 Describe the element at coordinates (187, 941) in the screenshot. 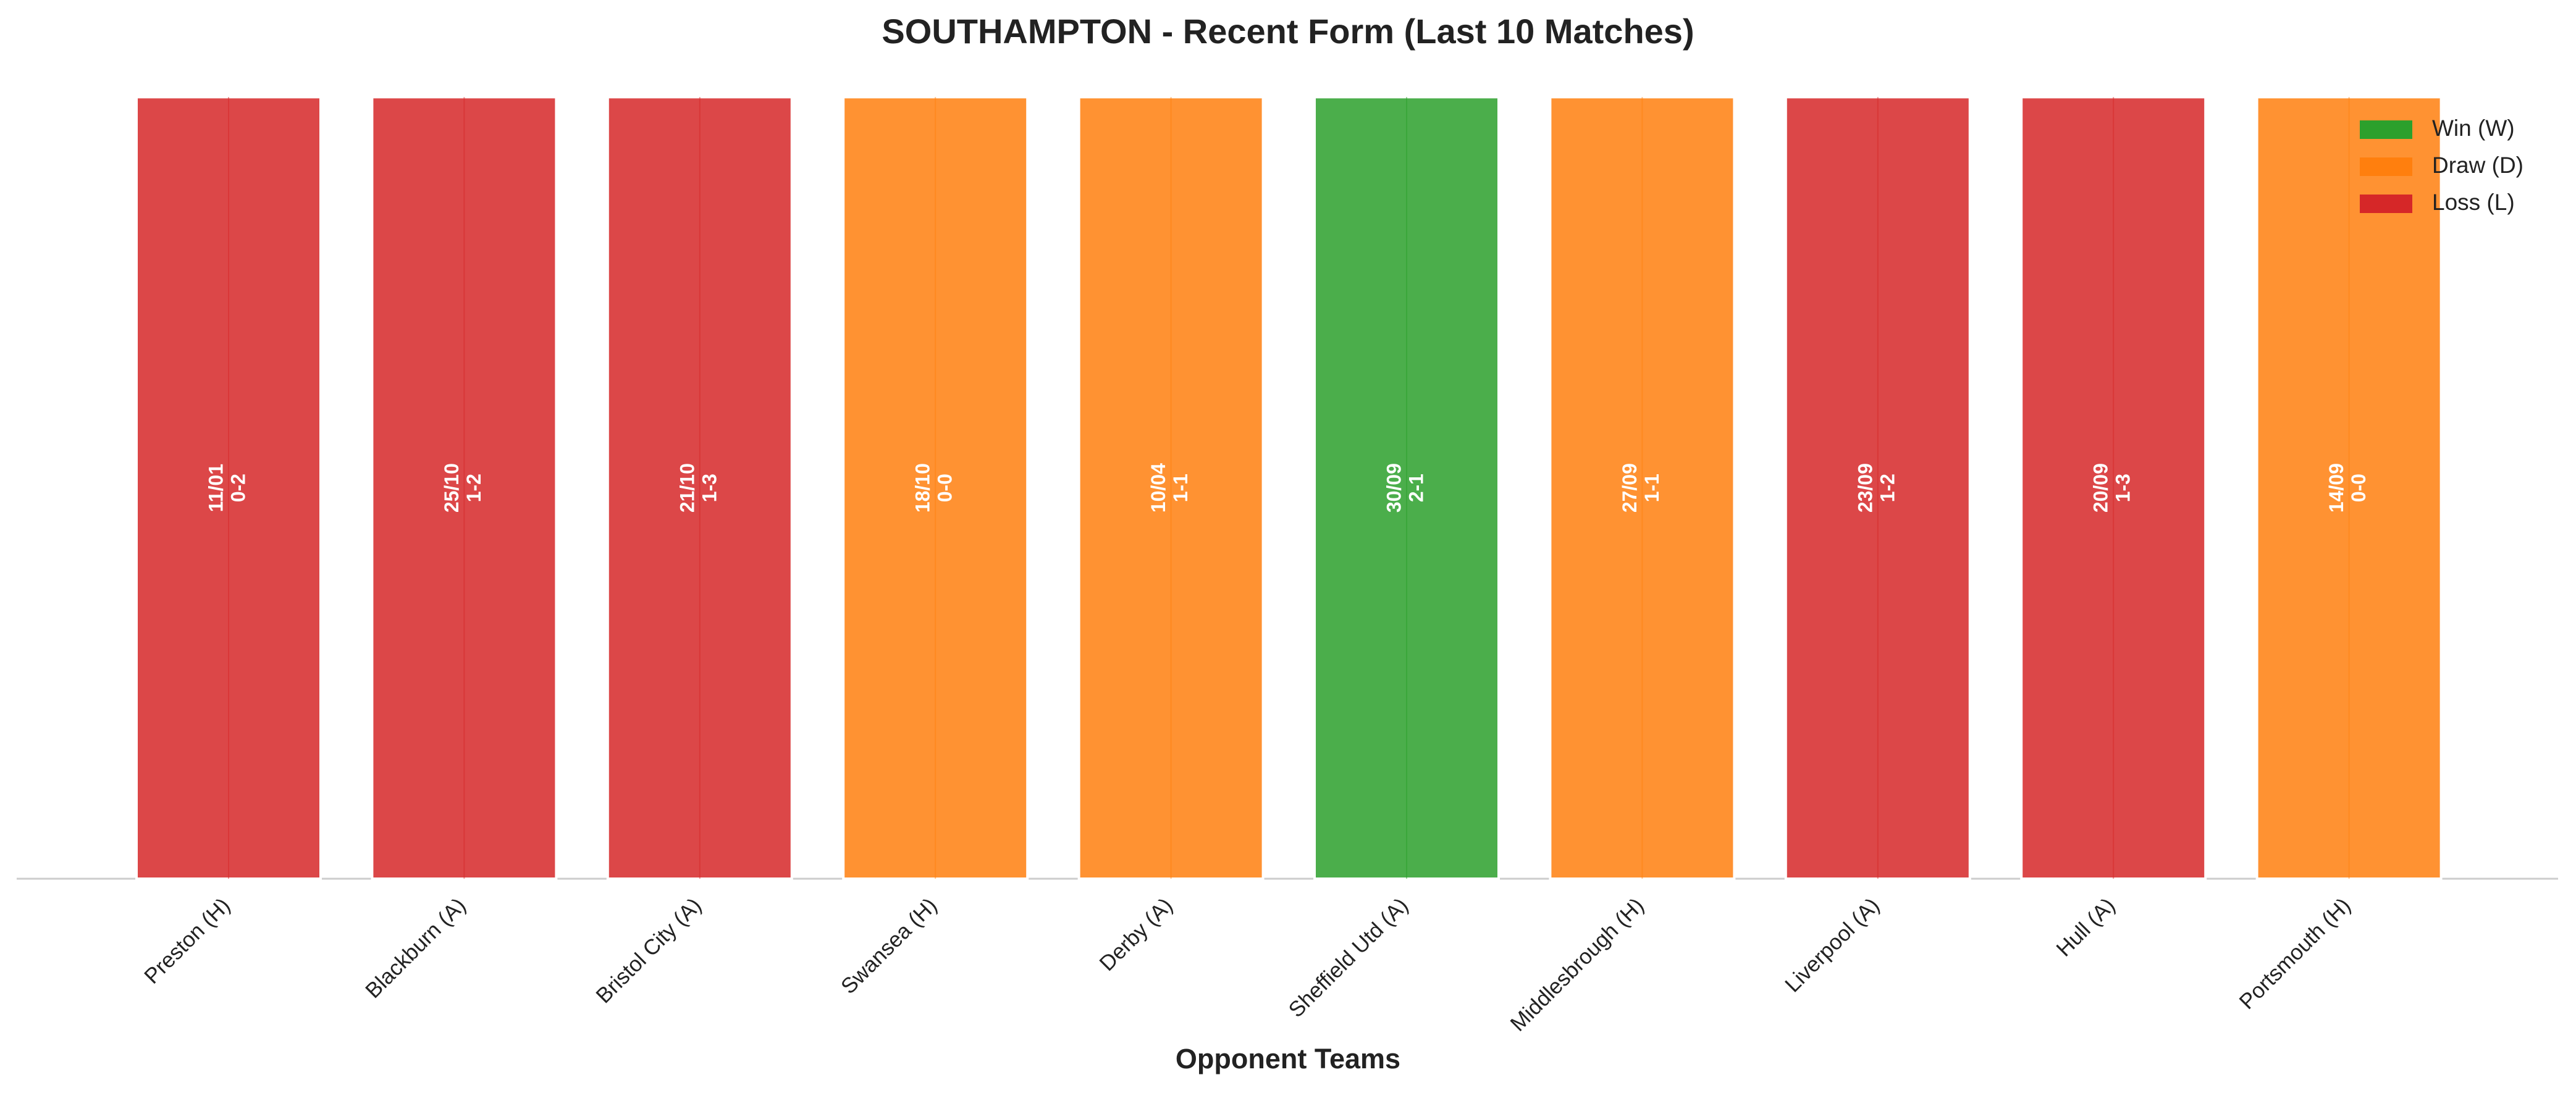

I see `x-tick-label: Preston (H)` at that location.